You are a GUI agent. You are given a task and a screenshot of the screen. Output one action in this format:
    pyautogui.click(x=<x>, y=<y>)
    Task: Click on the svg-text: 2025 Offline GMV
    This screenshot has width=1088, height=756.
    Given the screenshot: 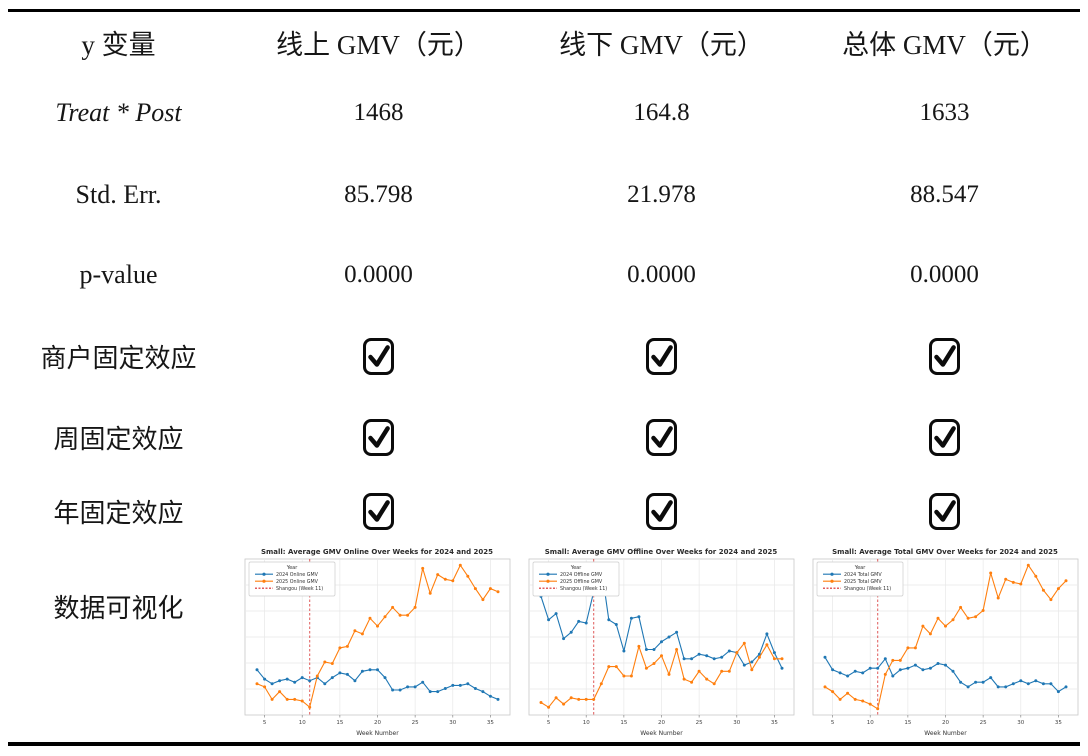 What is the action you would take?
    pyautogui.click(x=581, y=582)
    